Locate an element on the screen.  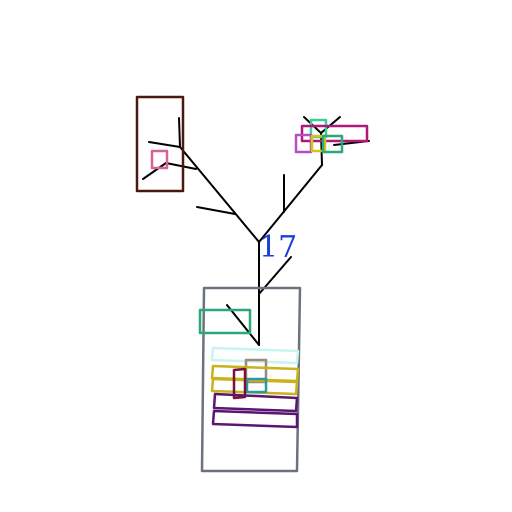
left-twig-down is located at coordinates (154, 171).